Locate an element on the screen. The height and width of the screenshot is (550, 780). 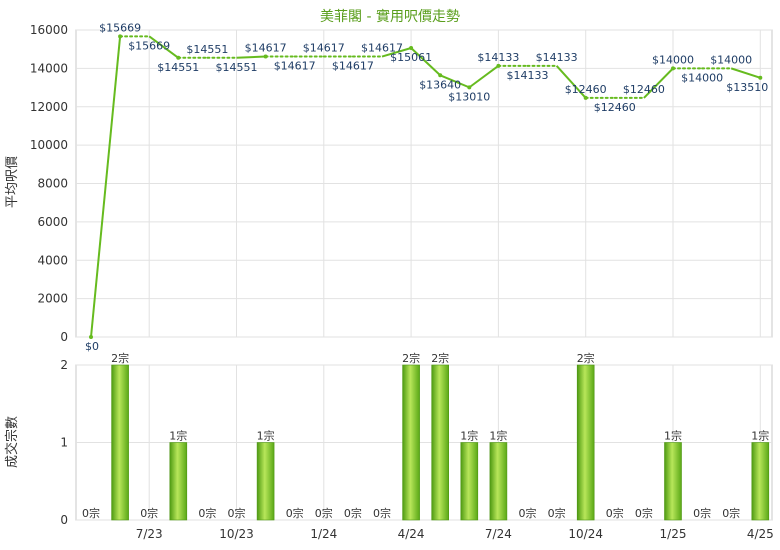
count-y-axis: 0 1 2 is located at coordinates (64, 442).